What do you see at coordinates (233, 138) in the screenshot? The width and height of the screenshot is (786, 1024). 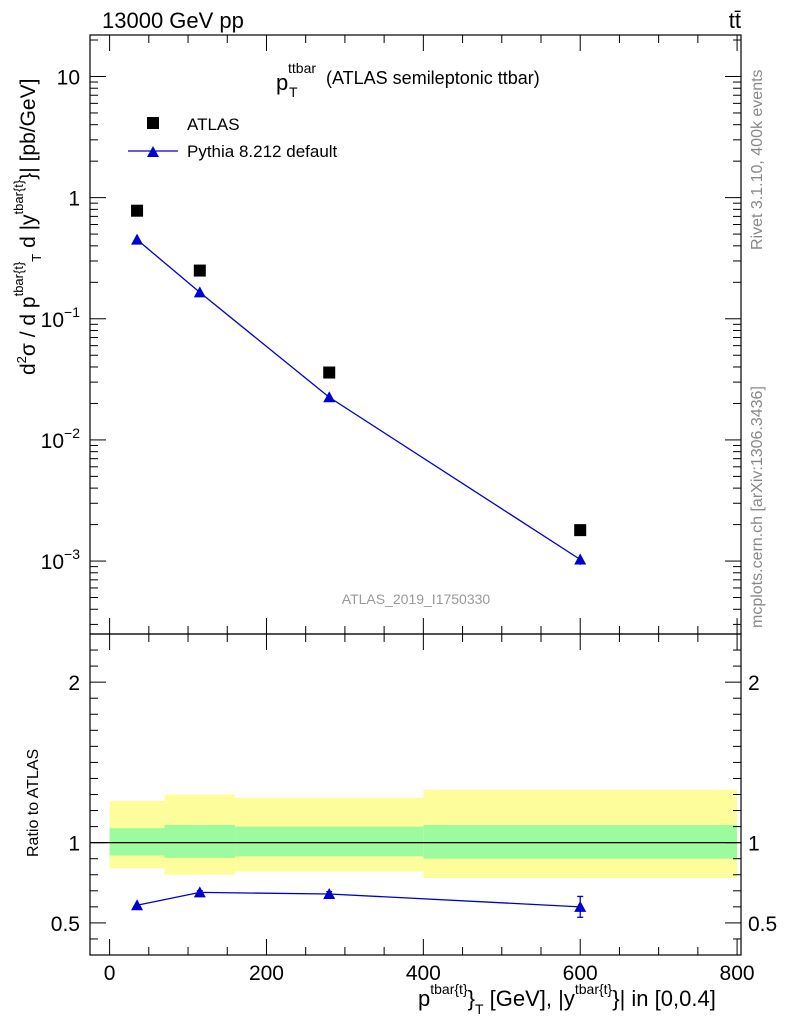 I see `legend: ATLAS Pythia 8.212 default` at bounding box center [233, 138].